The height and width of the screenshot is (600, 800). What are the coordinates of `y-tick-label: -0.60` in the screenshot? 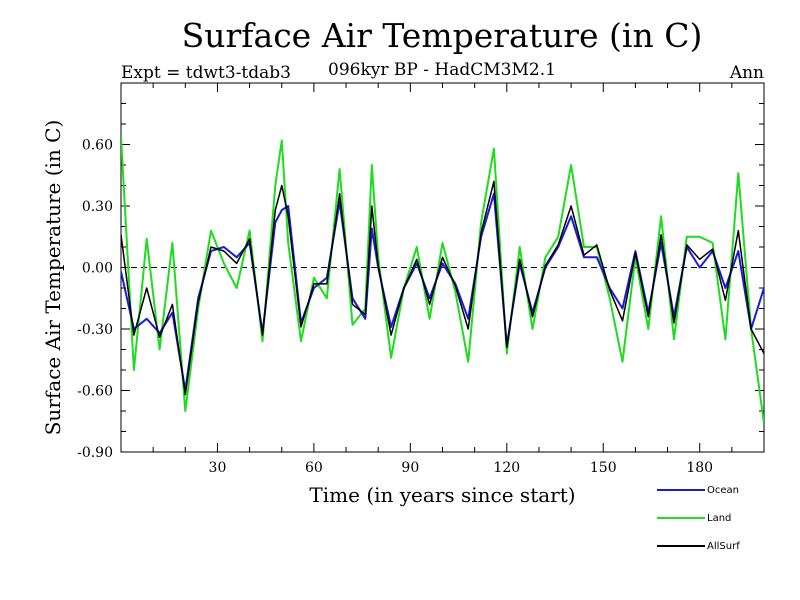 It's located at (95, 392).